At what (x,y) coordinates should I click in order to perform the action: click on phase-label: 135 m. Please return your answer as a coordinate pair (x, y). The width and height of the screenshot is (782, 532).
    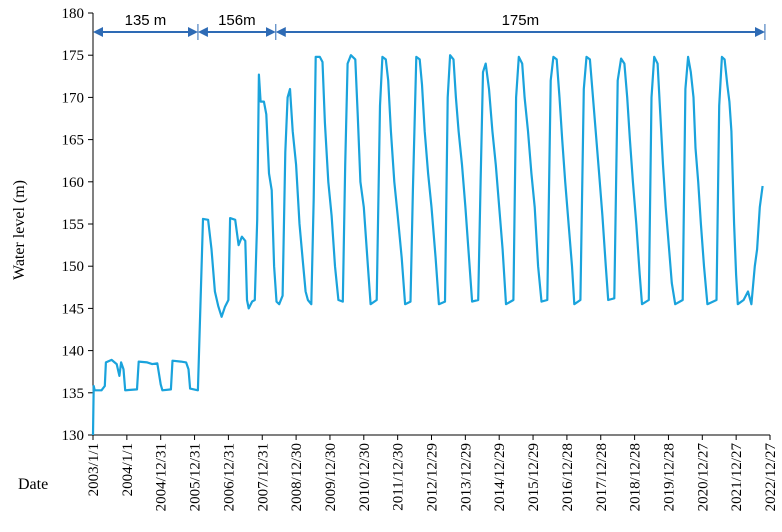
    Looking at the image, I should click on (146, 20).